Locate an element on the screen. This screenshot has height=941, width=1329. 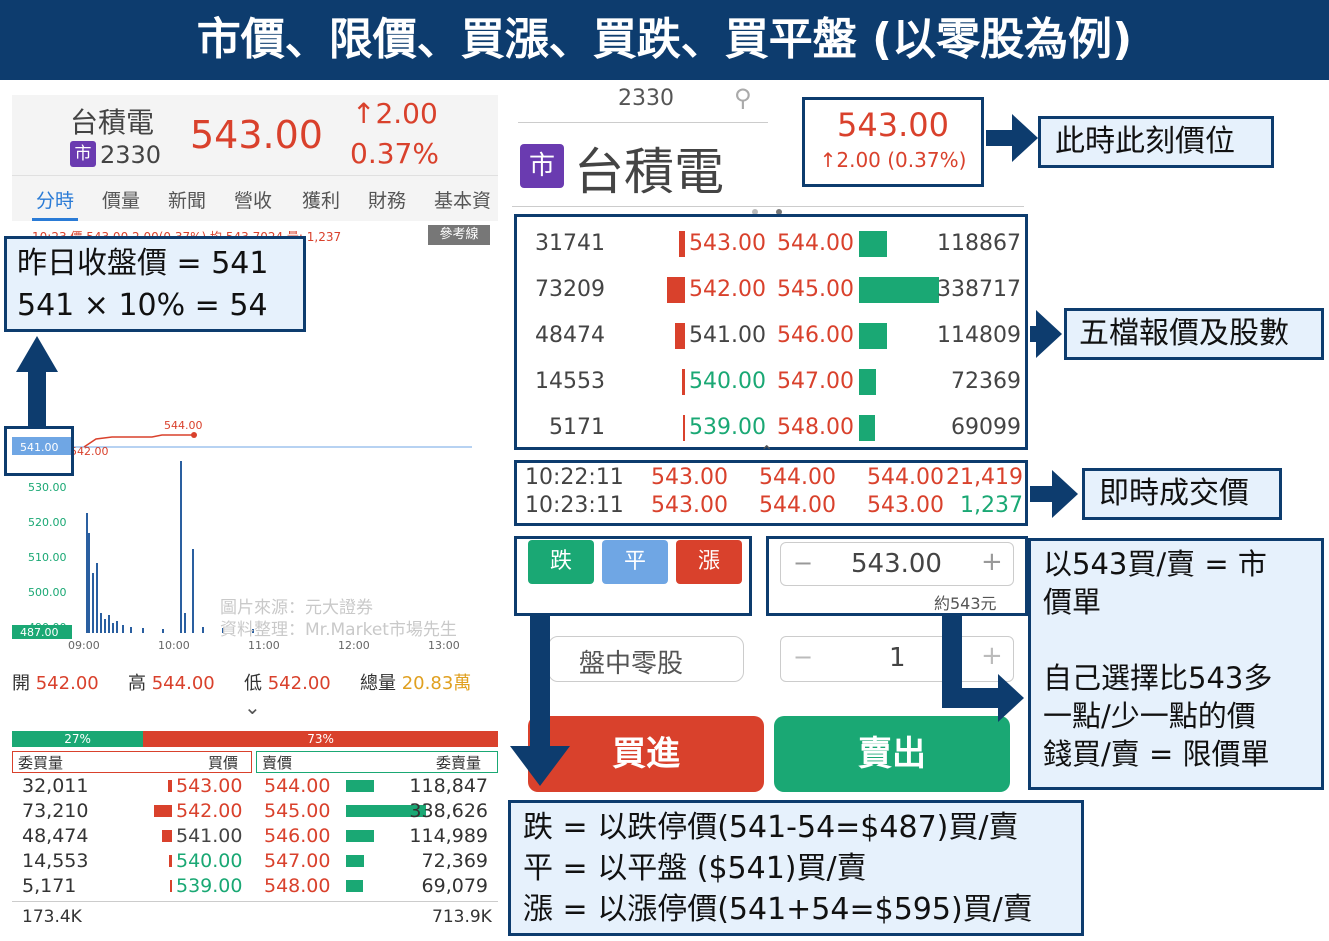
low-tag-bg is located at coordinates (42, 632).